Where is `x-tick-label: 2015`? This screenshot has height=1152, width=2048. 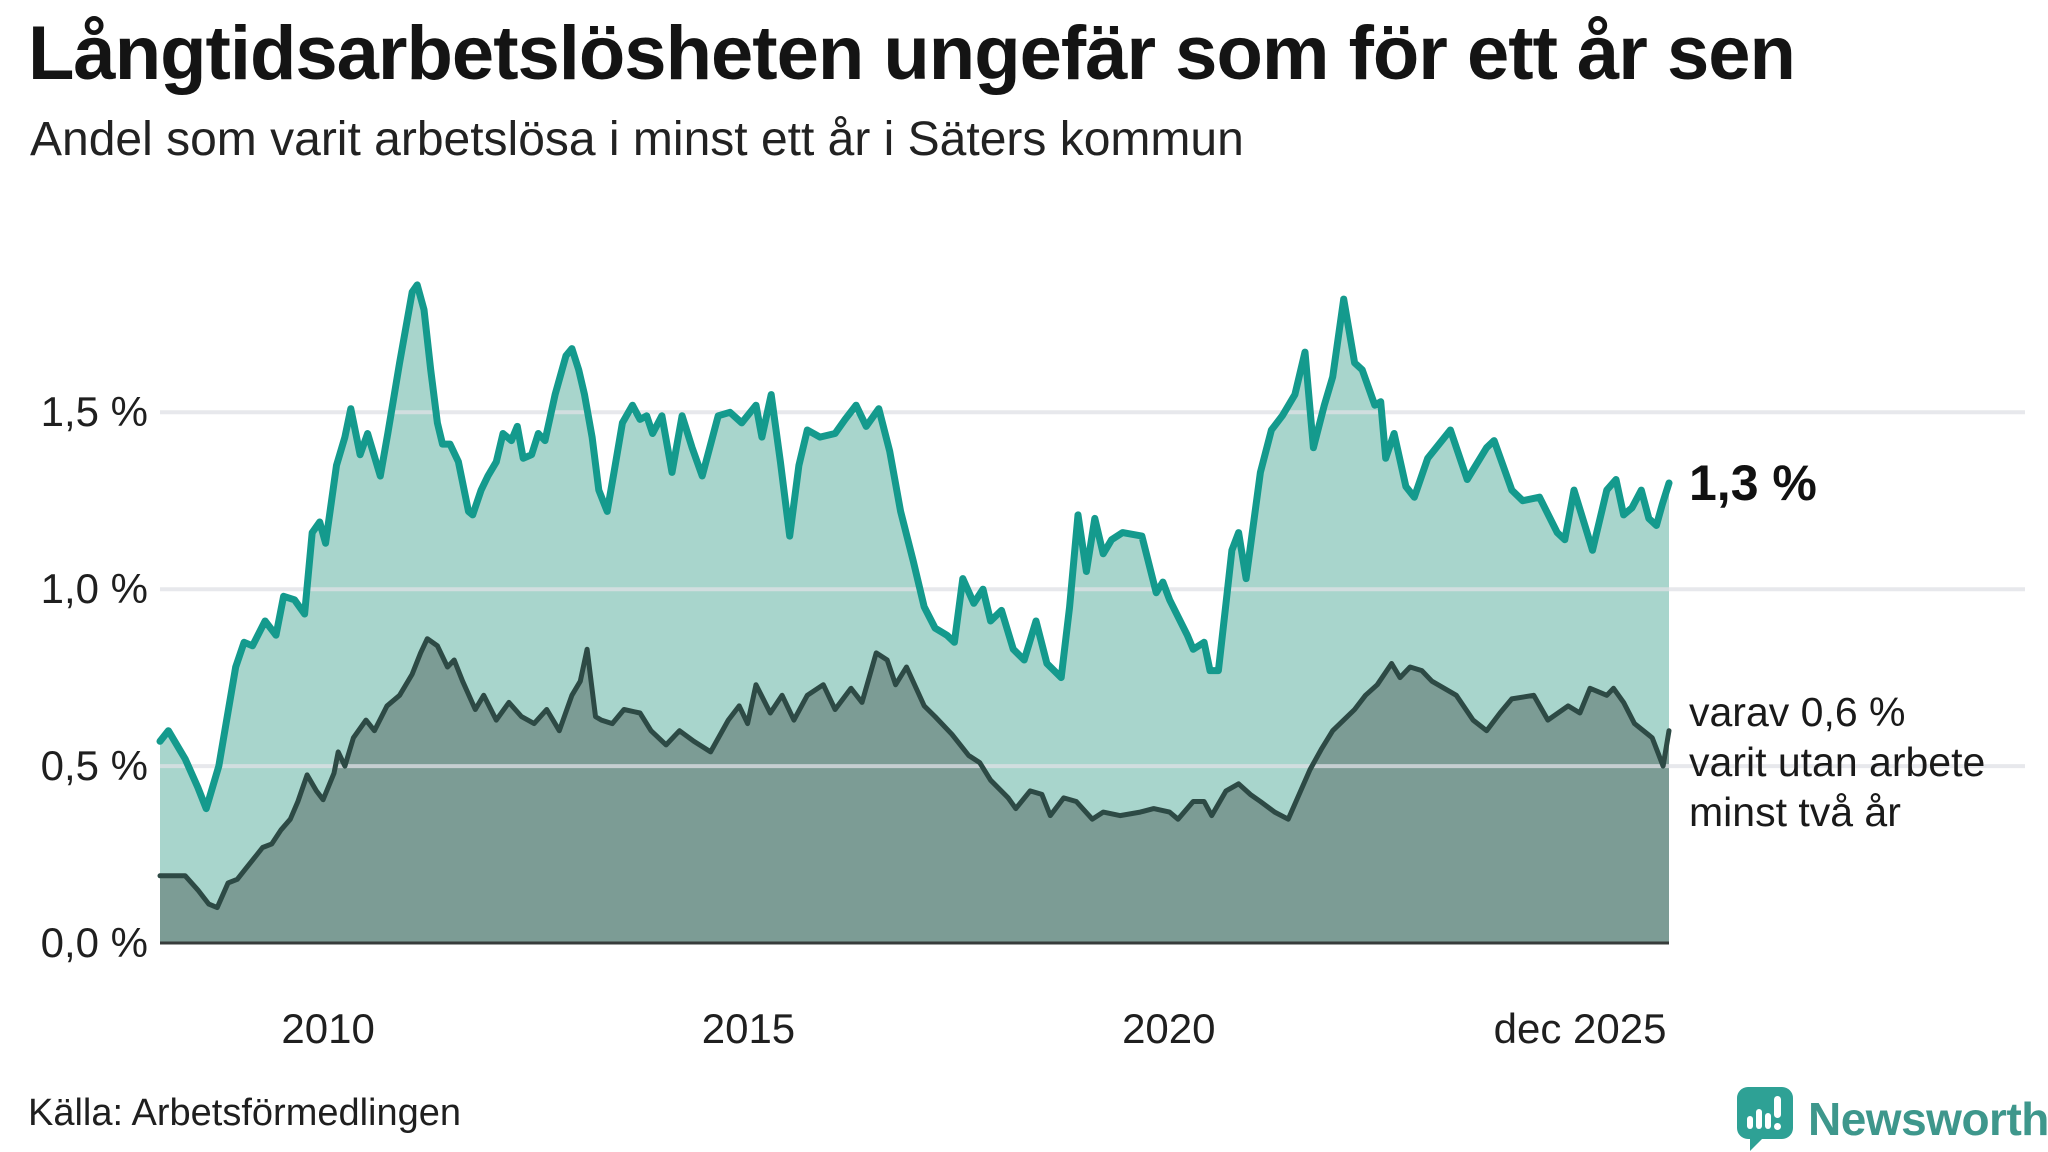
x-tick-label: 2015 is located at coordinates (748, 1028).